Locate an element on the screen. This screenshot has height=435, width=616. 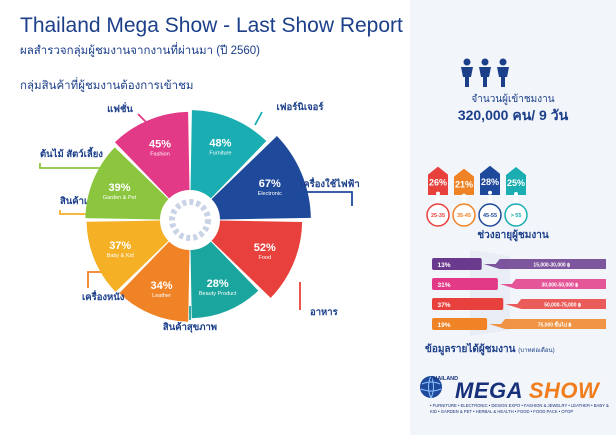
pie-slice-label-en: Food is located at coordinates (265, 258).